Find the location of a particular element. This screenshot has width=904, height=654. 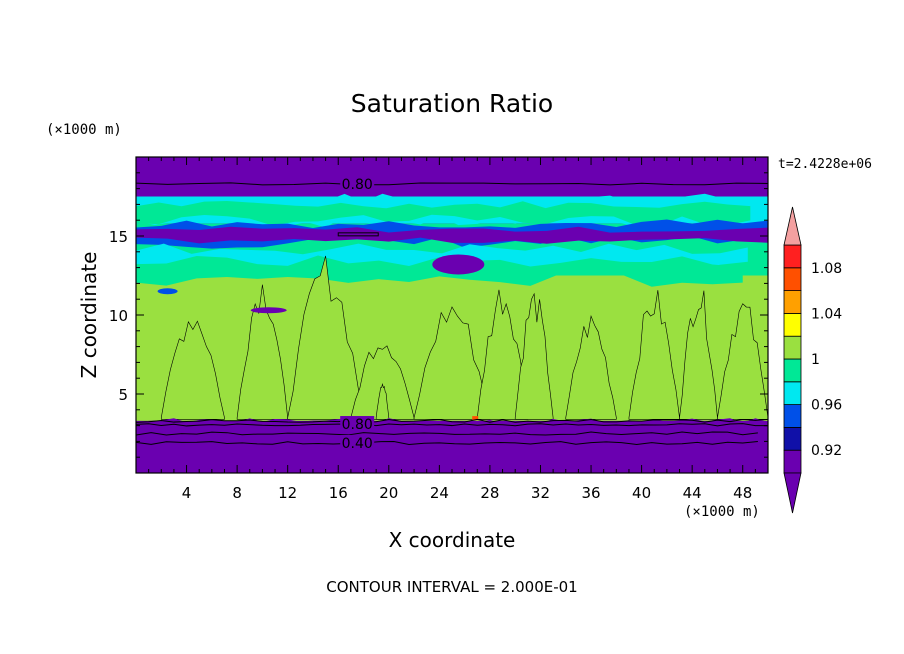

x-tick-label: 12 is located at coordinates (287, 493).